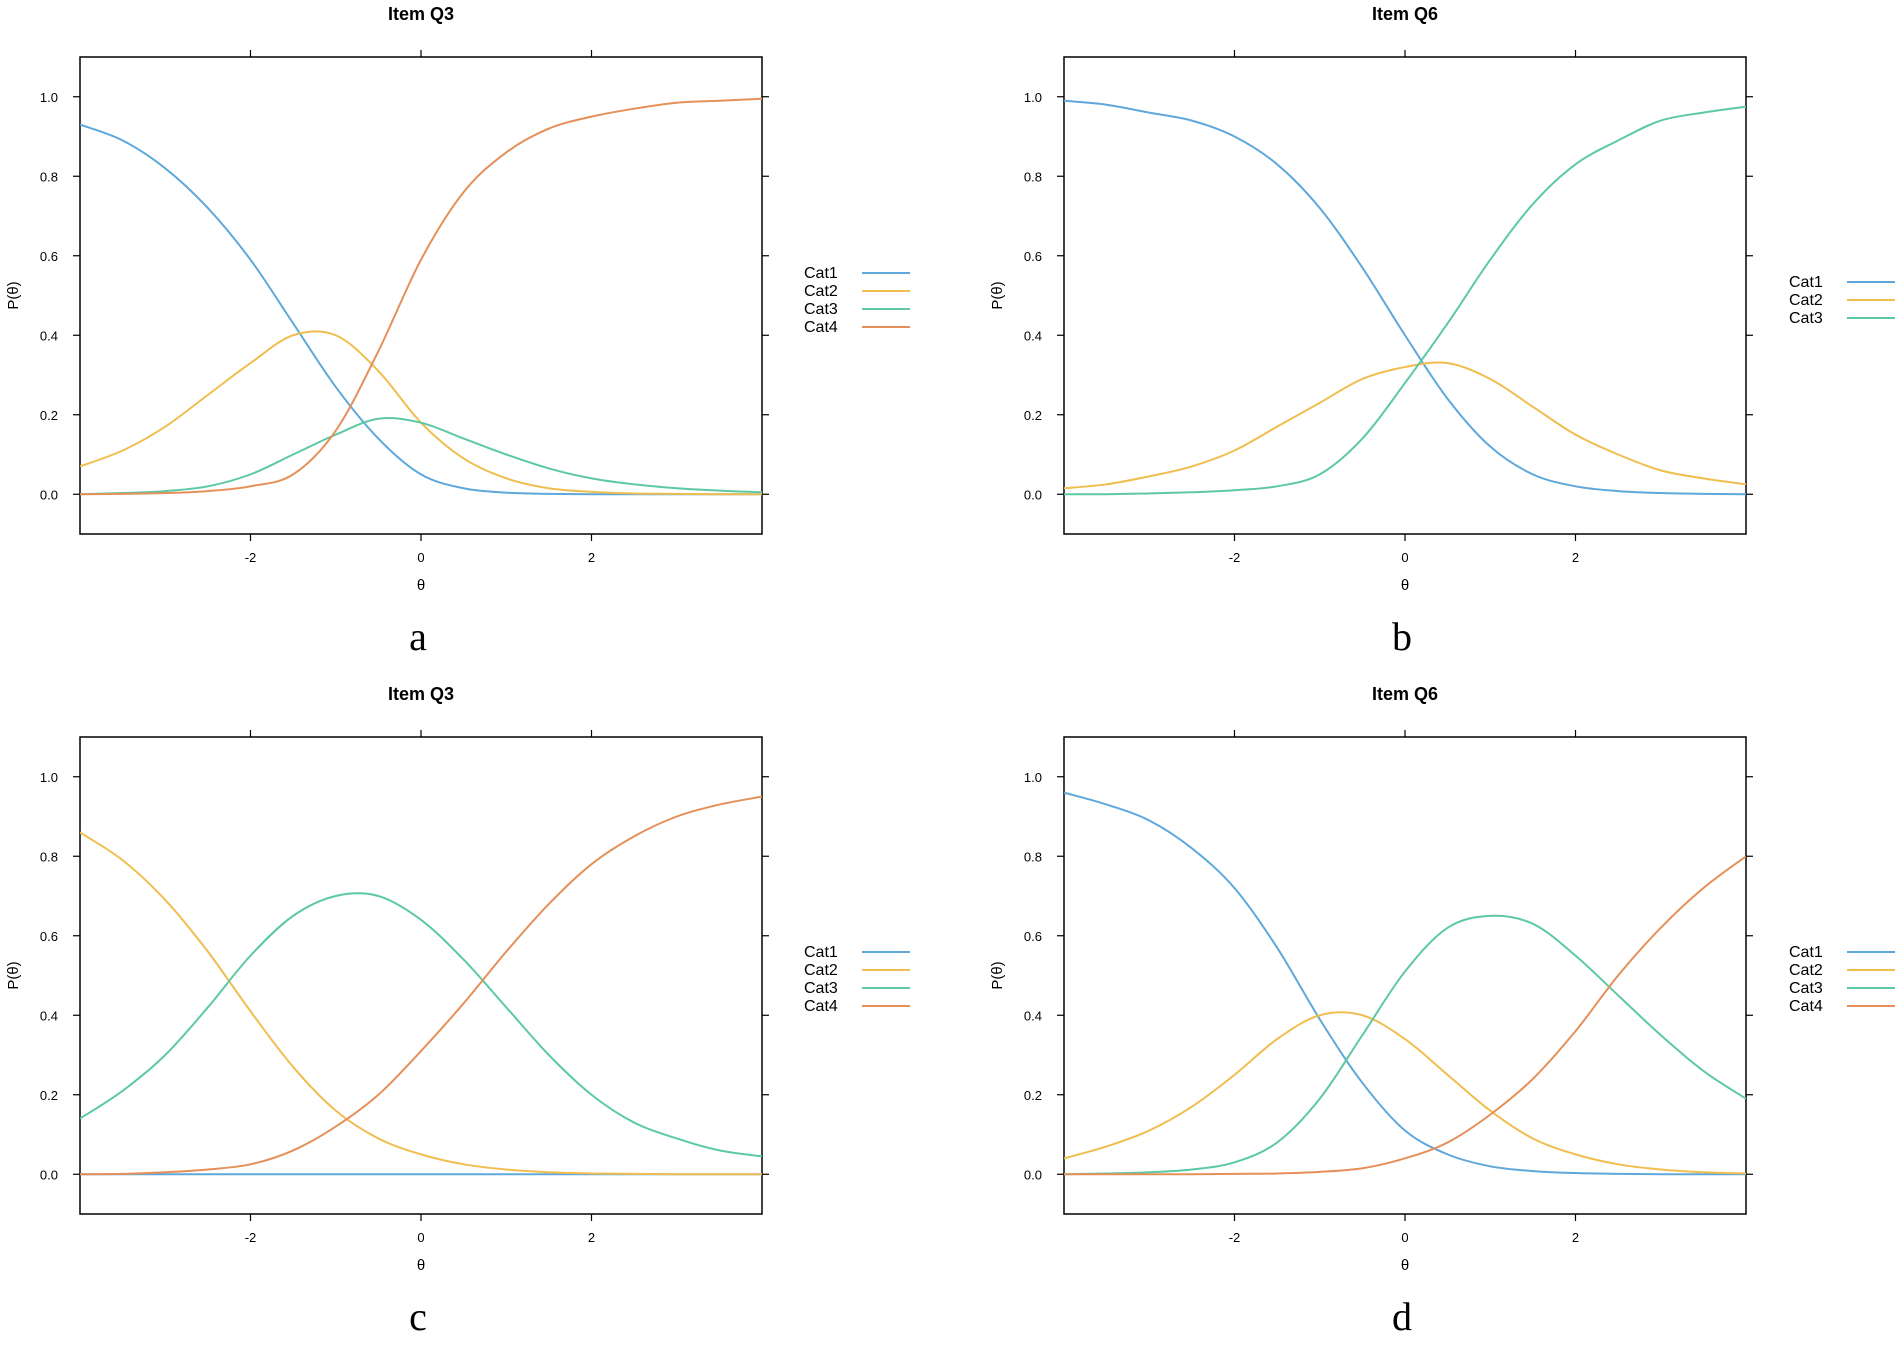 This screenshot has height=1348, width=1902. What do you see at coordinates (1402, 1316) in the screenshot?
I see `panel-label: d` at bounding box center [1402, 1316].